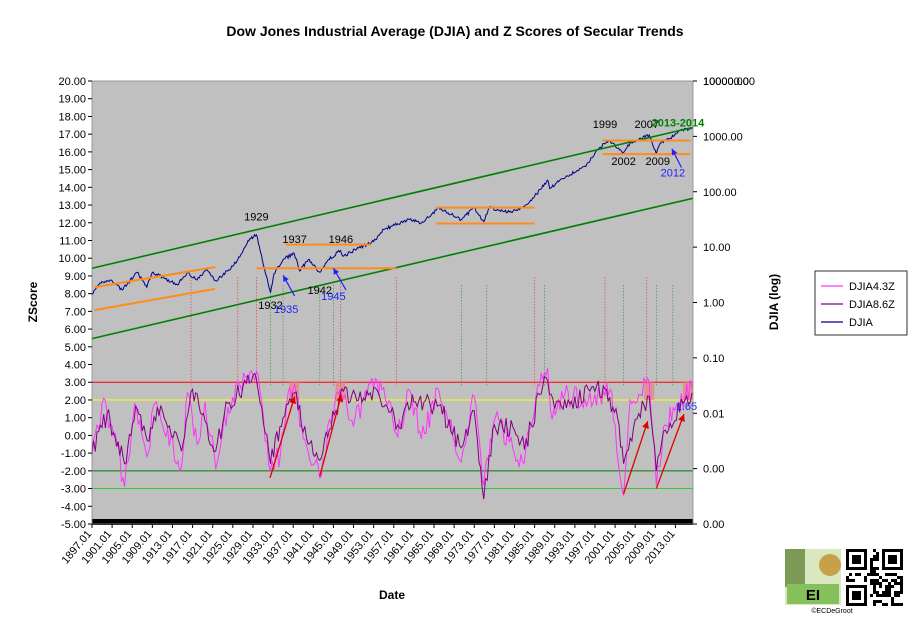 The width and height of the screenshot is (911, 623). Describe the element at coordinates (294, 240) in the screenshot. I see `annotation-1937: 1937` at that location.